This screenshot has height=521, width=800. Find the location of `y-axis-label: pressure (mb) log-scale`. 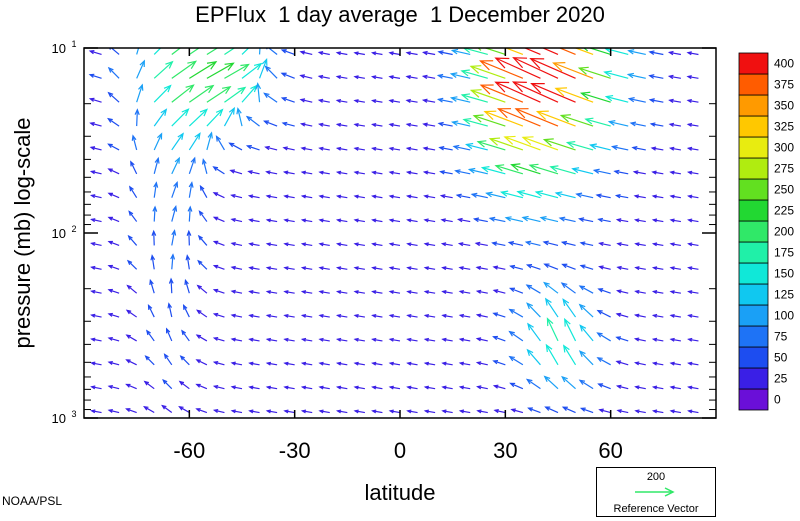

y-axis-label: pressure (mb) log-scale is located at coordinates (22, 232).